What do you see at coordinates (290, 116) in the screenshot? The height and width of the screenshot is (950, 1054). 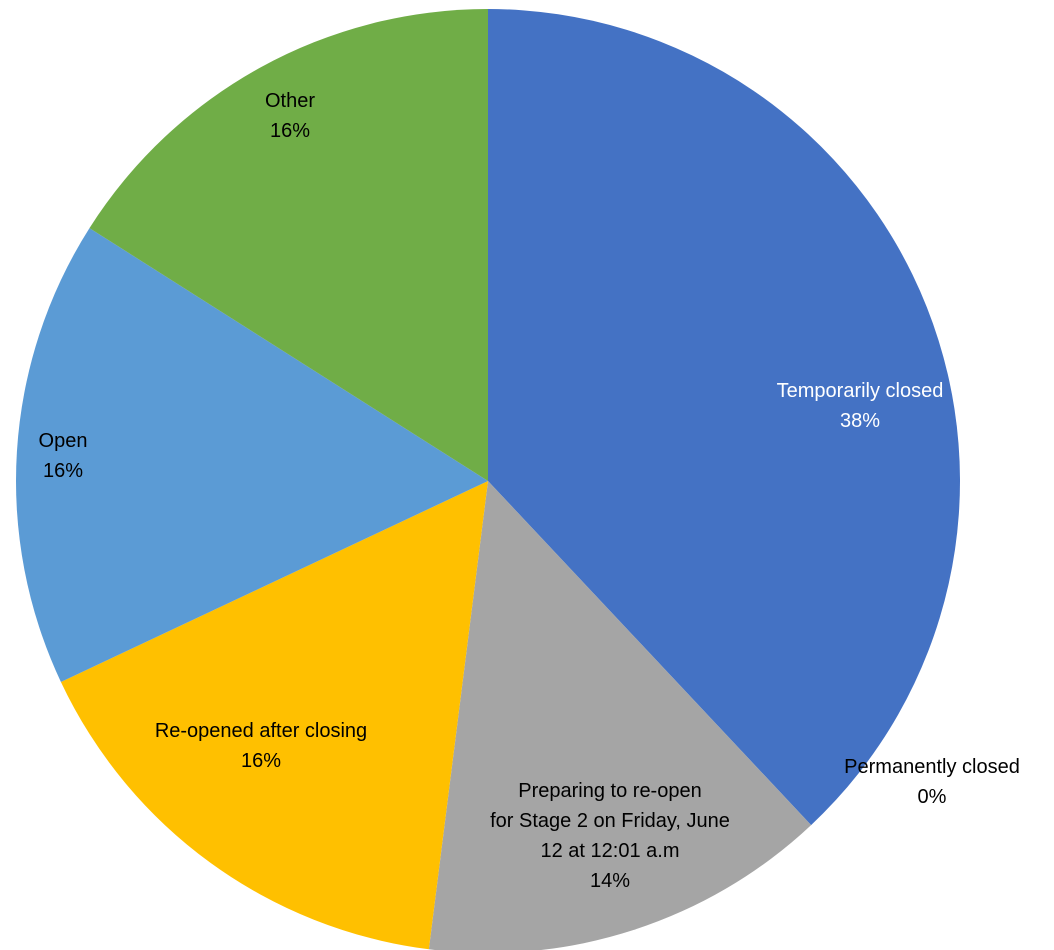 I see `data-label-other: Other 16%` at bounding box center [290, 116].